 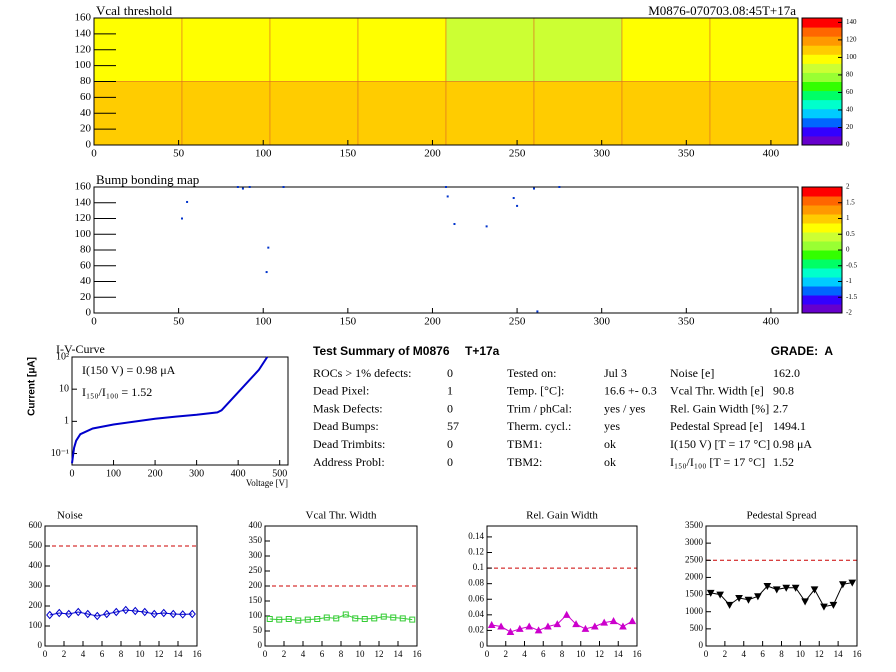 What do you see at coordinates (381, 351) in the screenshot?
I see `summary-title: Test Summary of M0876` at bounding box center [381, 351].